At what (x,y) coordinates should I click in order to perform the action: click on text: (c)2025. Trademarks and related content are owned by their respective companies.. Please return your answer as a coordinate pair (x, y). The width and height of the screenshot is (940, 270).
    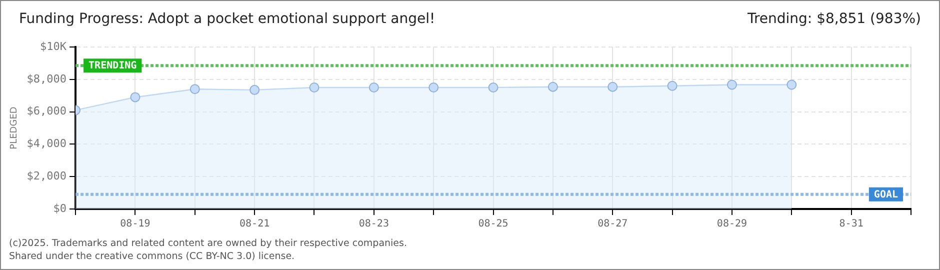
    Looking at the image, I should click on (208, 243).